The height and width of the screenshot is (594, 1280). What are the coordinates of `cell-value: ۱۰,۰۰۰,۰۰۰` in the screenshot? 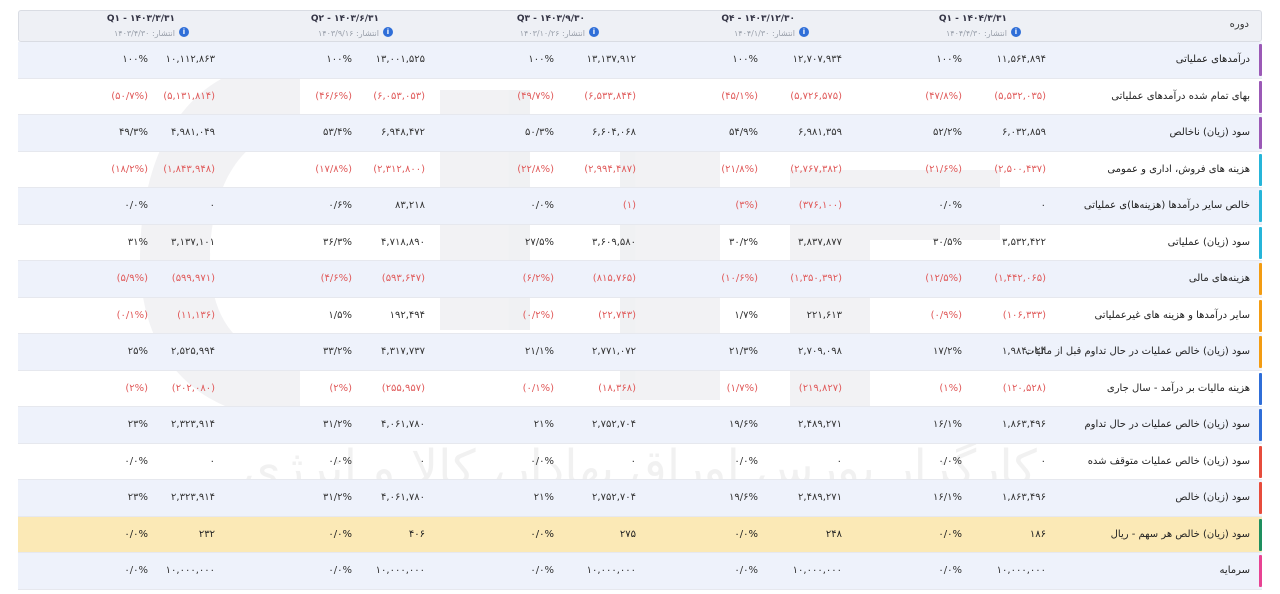 It's located at (400, 570).